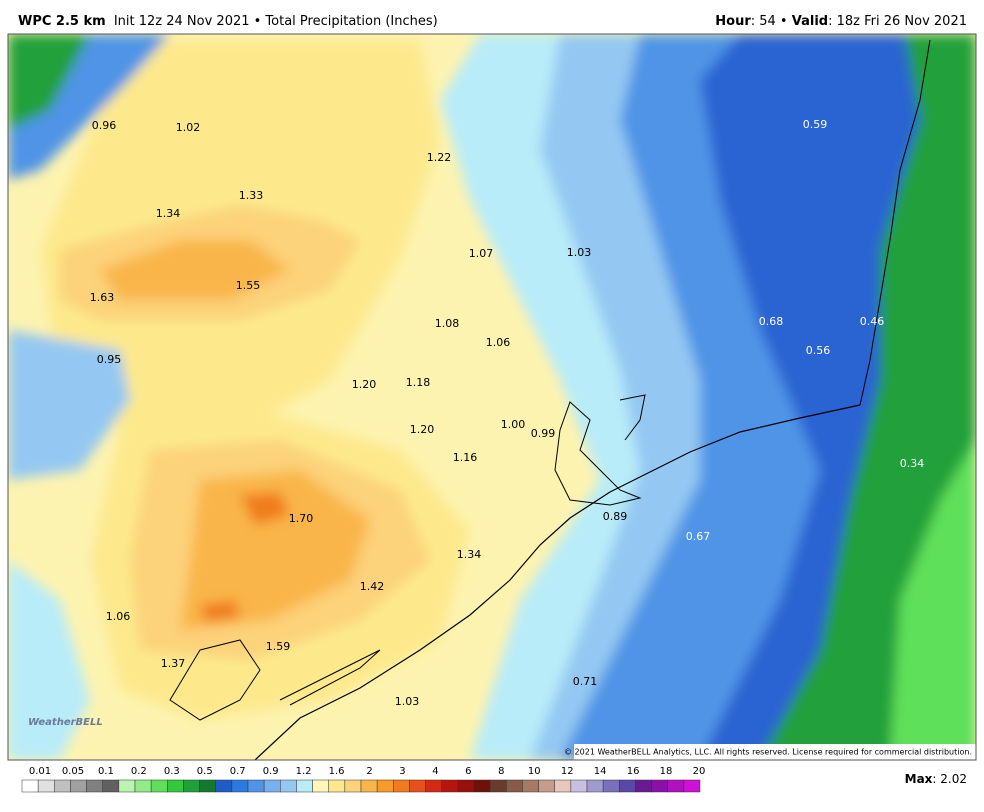 This screenshot has height=812, width=984. I want to click on colorbar-tick: 14, so click(600, 771).